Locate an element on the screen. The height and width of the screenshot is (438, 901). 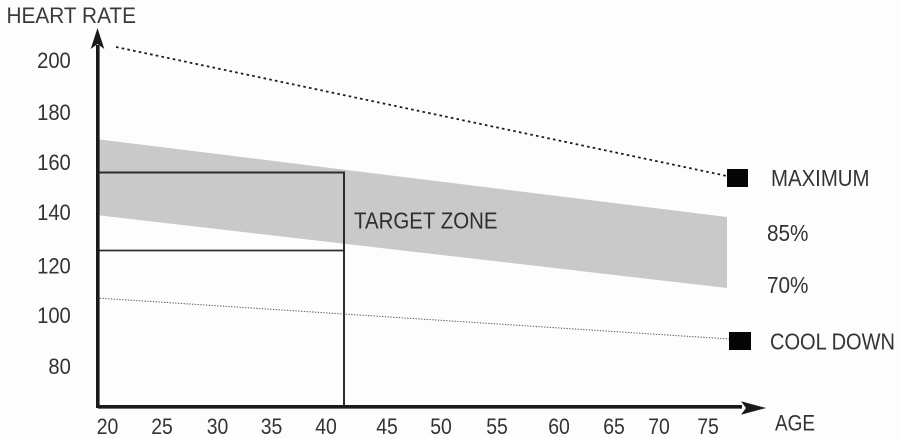
svg-text: 80 is located at coordinates (59, 366).